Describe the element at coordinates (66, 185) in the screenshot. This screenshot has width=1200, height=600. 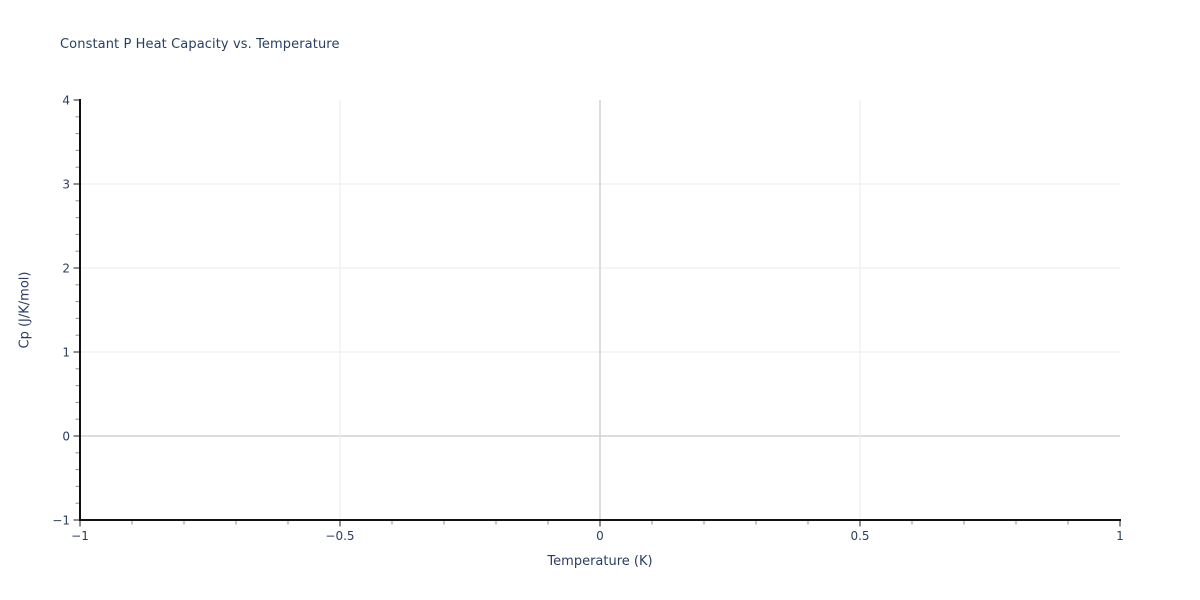
I see `y-tick-label: 3` at that location.